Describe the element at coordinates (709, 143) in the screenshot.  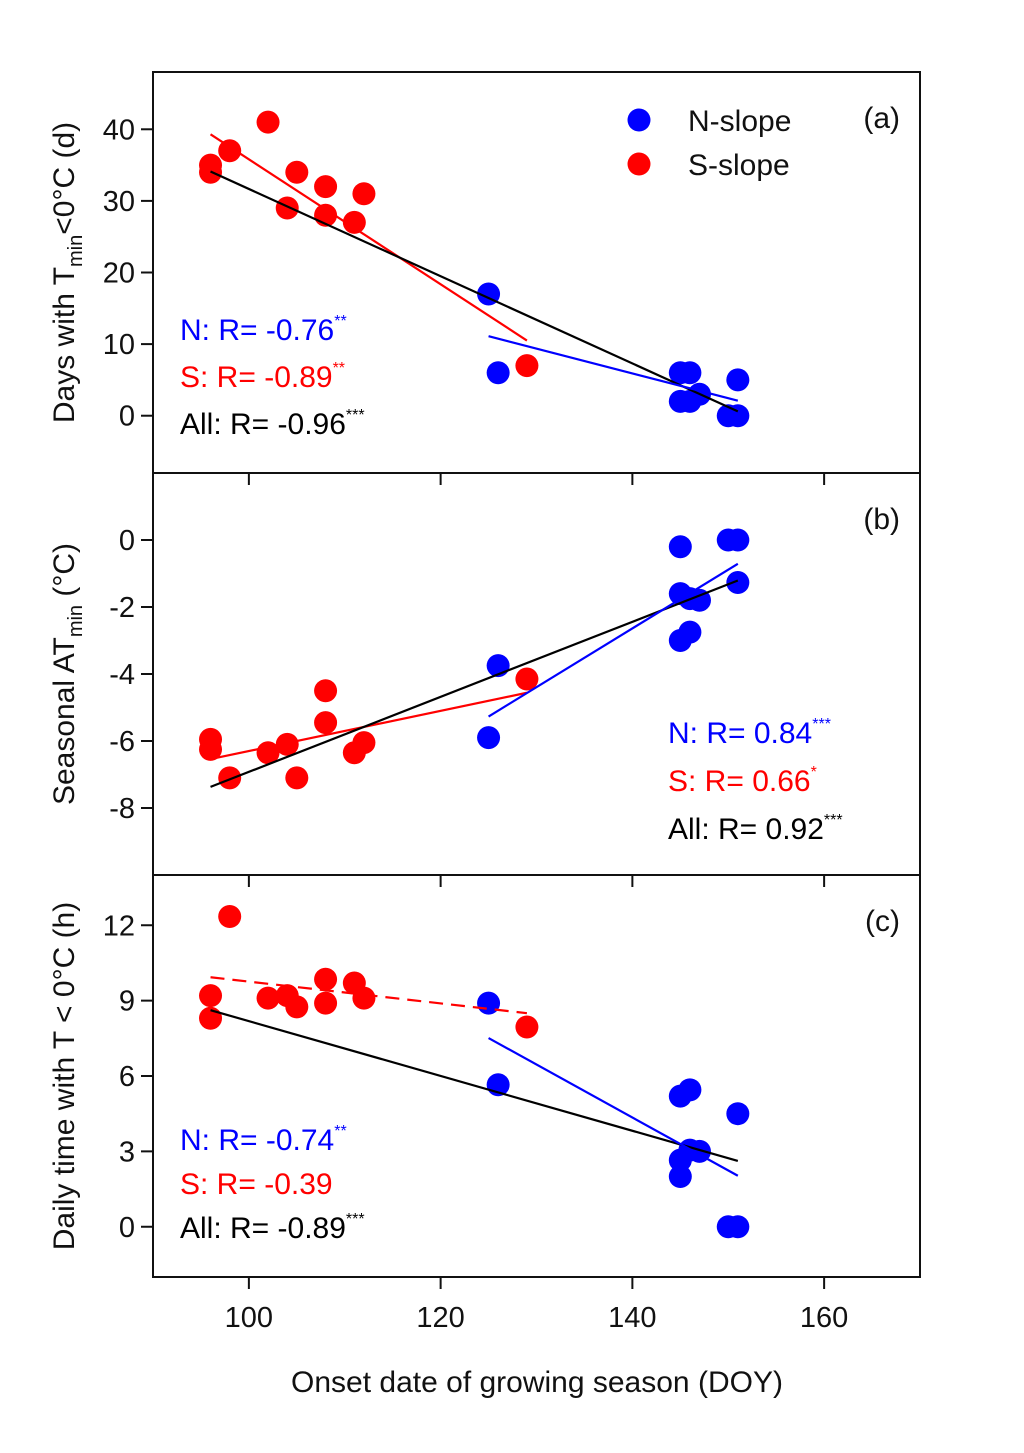
I see `legend: N-slope S-slope` at that location.